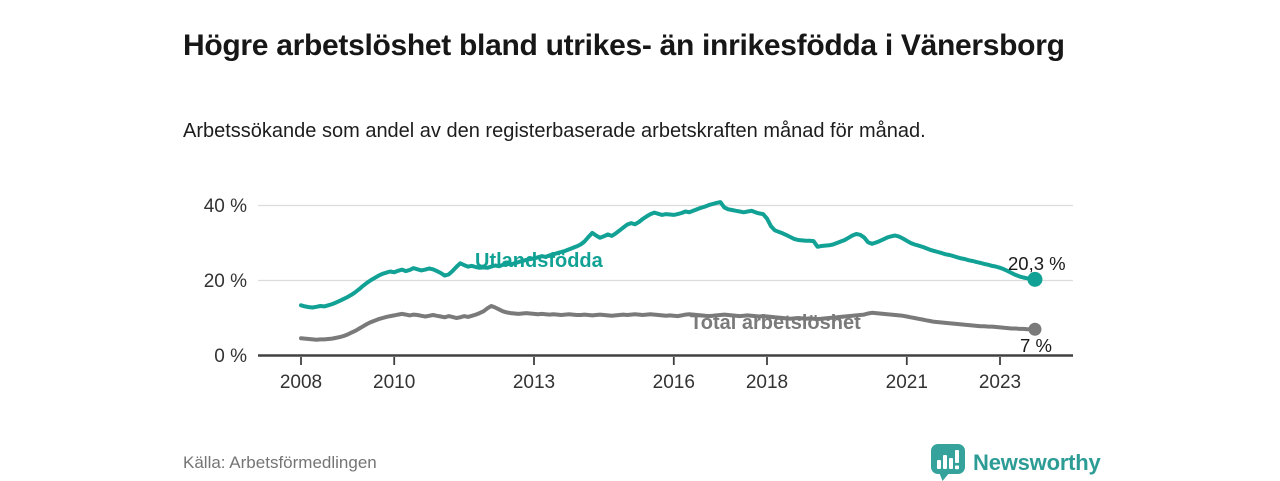  What do you see at coordinates (534, 382) in the screenshot?
I see `x-axis-label-2013: 2013` at bounding box center [534, 382].